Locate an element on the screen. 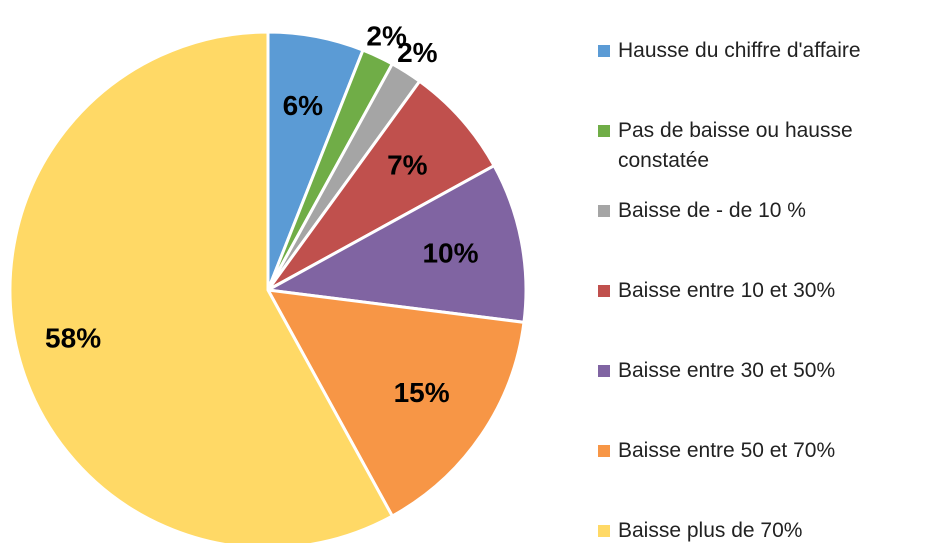 This screenshot has height=543, width=930. legend-label: Baisse entre 10 et 30% is located at coordinates (727, 290).